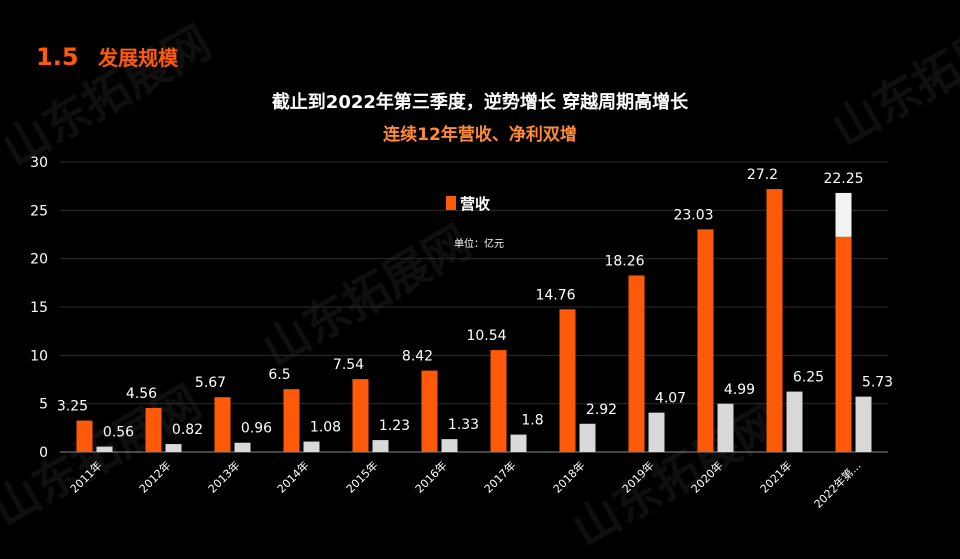 The width and height of the screenshot is (960, 559). Describe the element at coordinates (43, 453) in the screenshot. I see `y-tick-label: 0` at that location.